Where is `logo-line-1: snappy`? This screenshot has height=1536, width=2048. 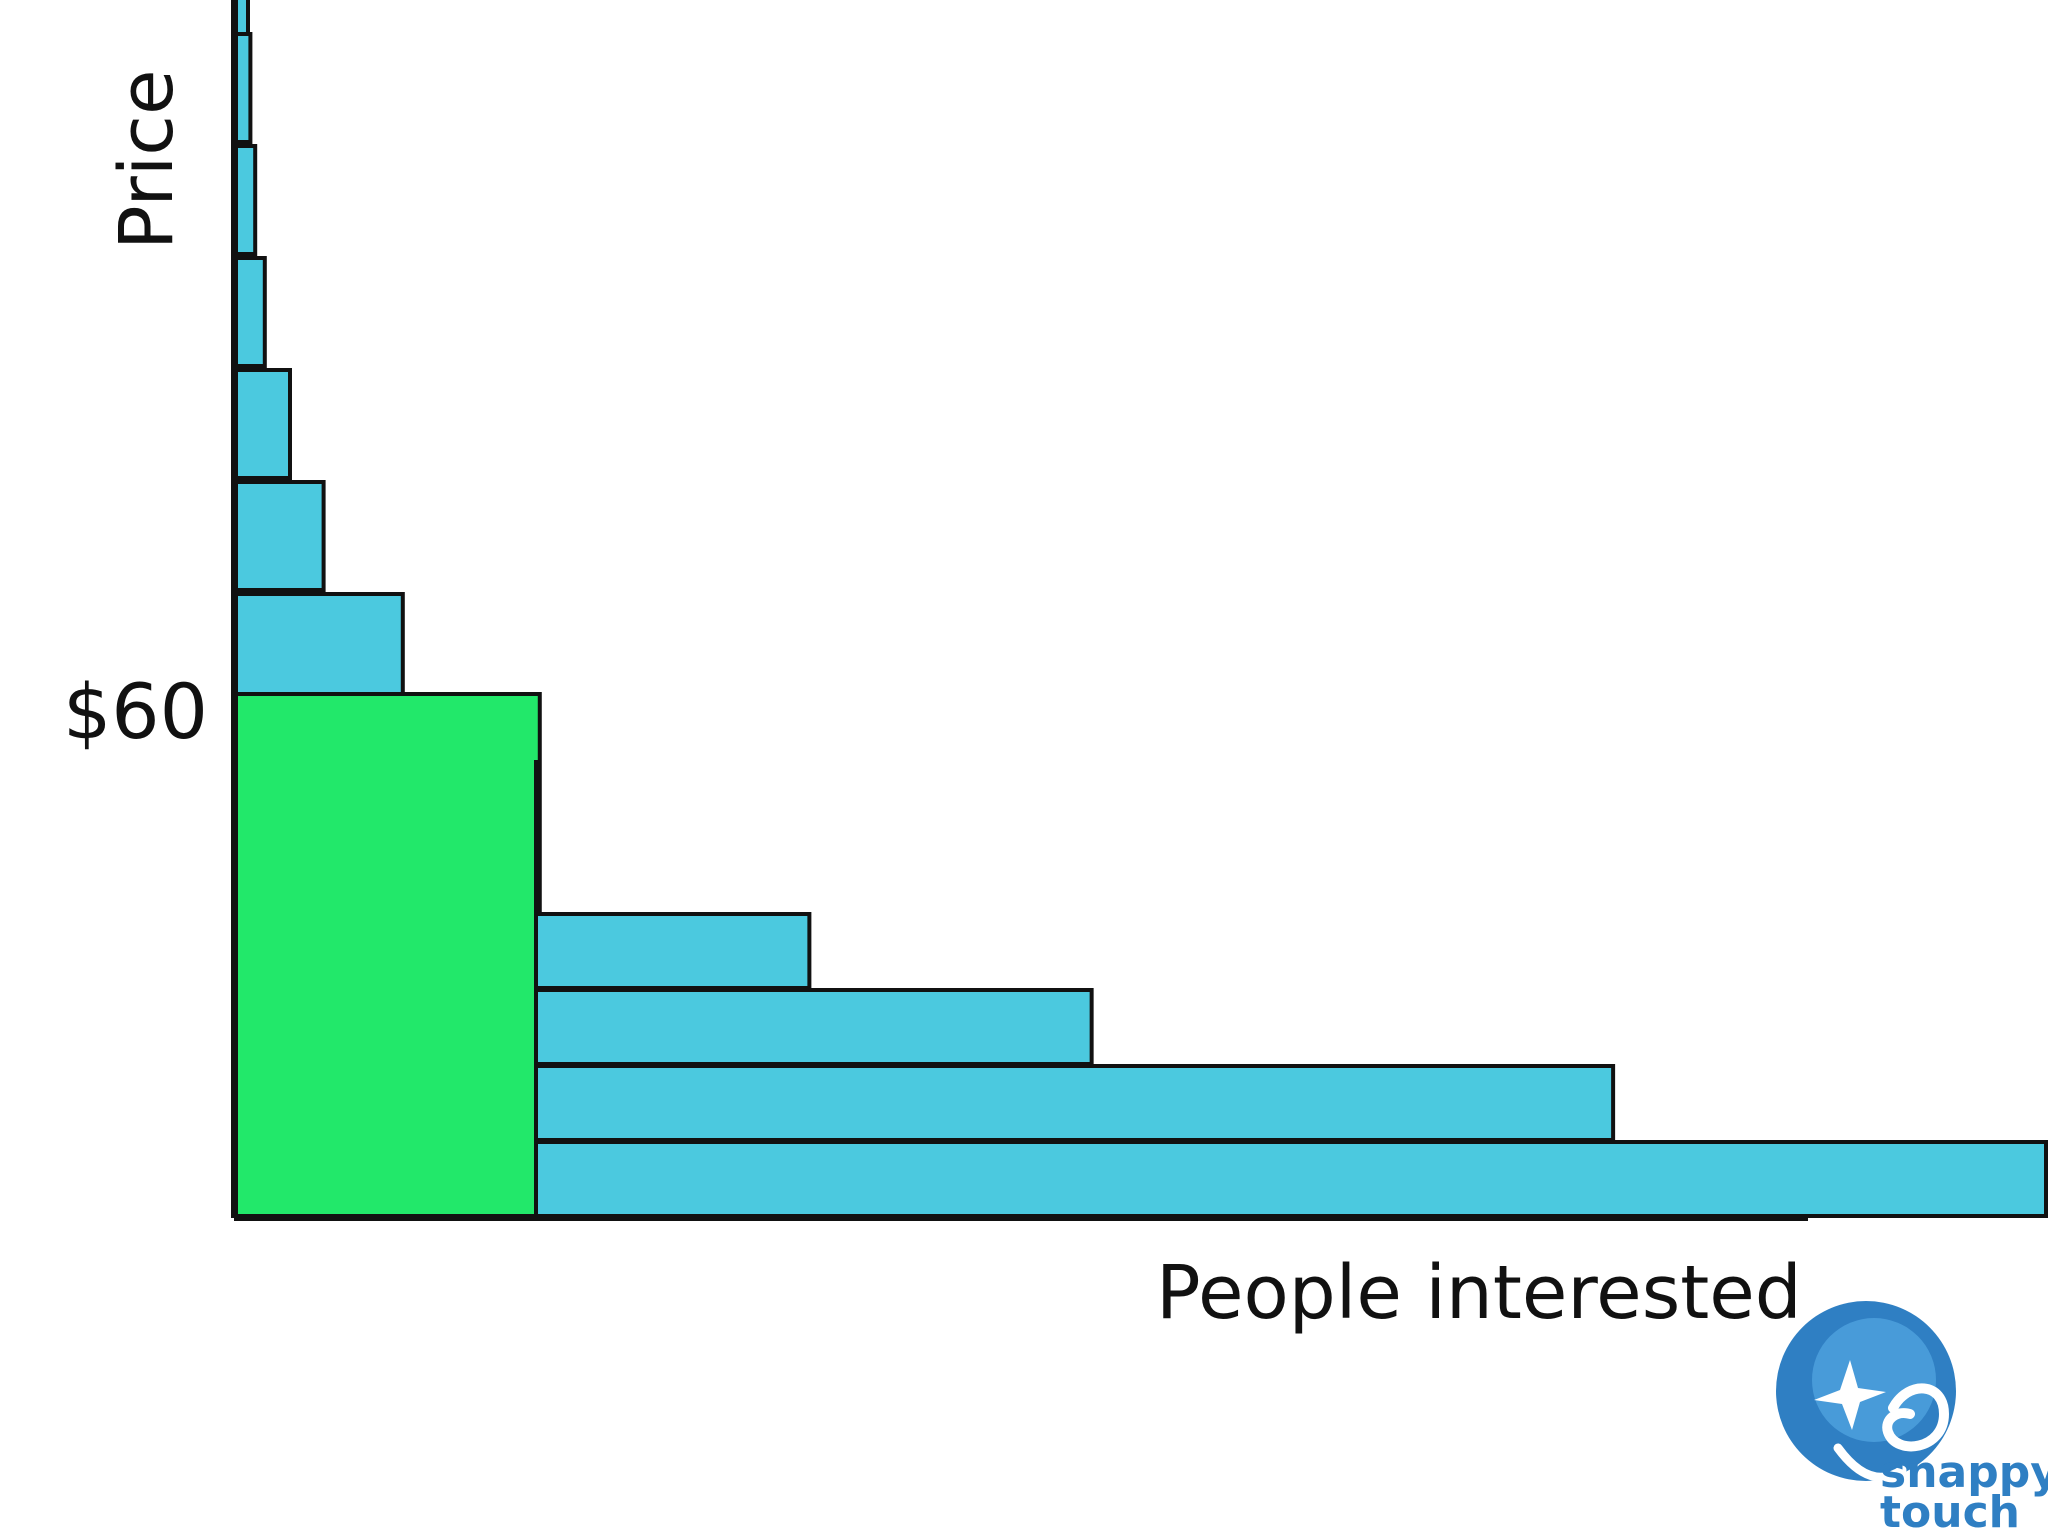 logo-line-1: snappy is located at coordinates (1964, 1472).